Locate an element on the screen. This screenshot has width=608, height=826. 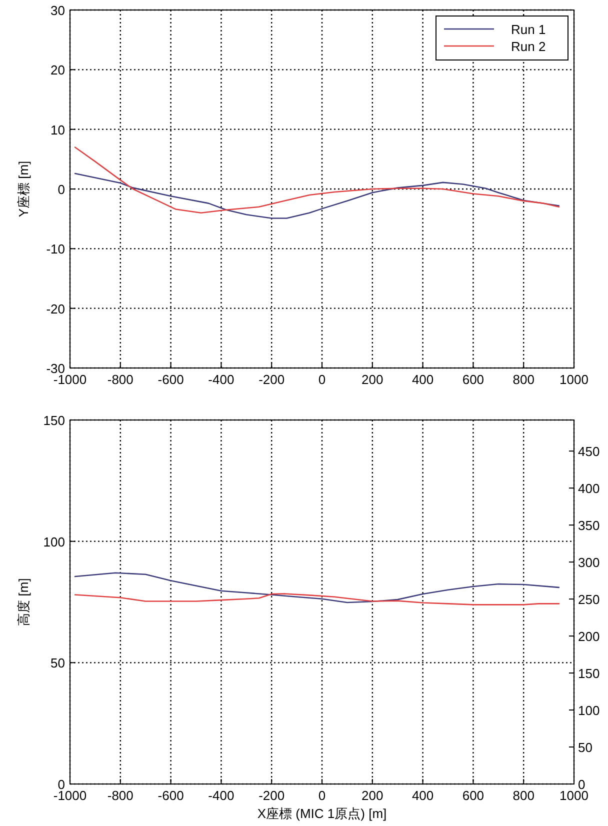
y2-tick-label: 450 is located at coordinates (589, 452).